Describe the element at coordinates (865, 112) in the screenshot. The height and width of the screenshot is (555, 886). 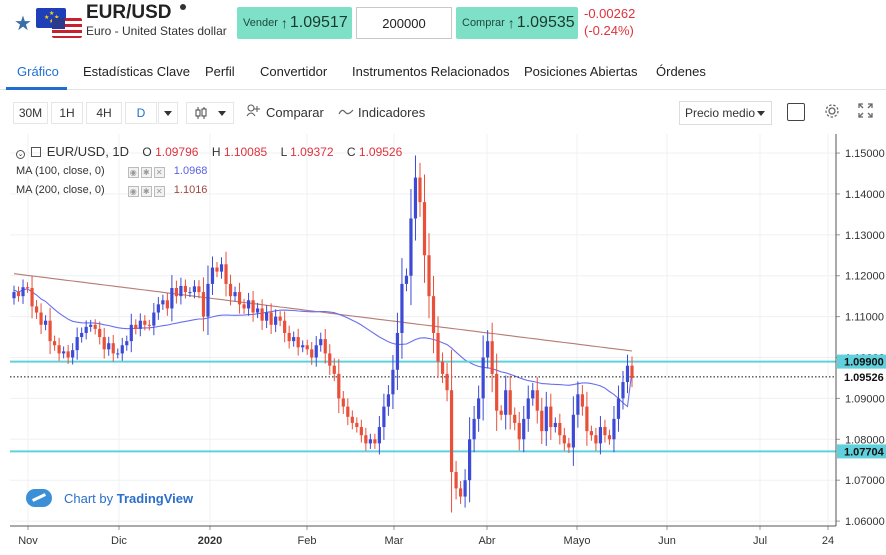
I see `fullscreen-icon` at that location.